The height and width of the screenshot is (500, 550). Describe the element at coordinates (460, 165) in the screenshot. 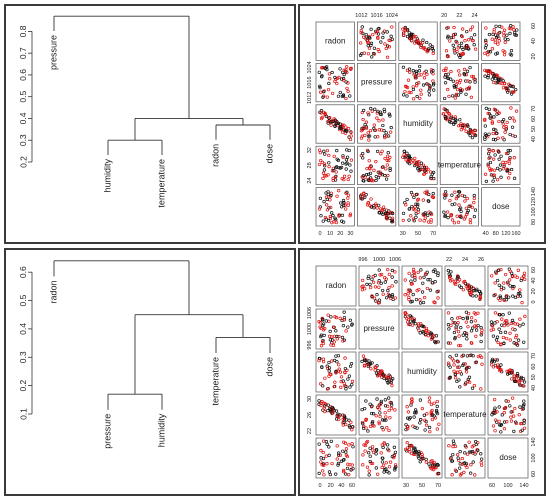

I see `matrix-cell-3-3: temperature` at that location.